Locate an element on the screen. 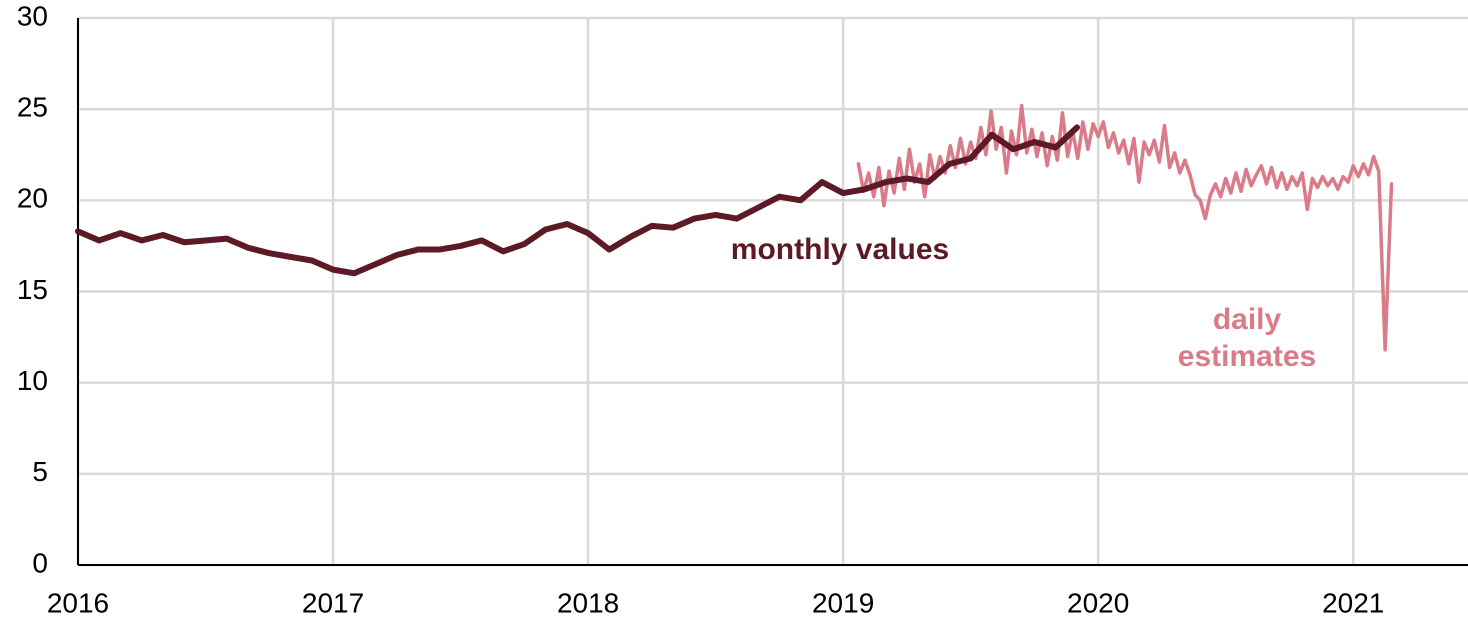 The image size is (1468, 621). line-series is located at coordinates (1125, 227).